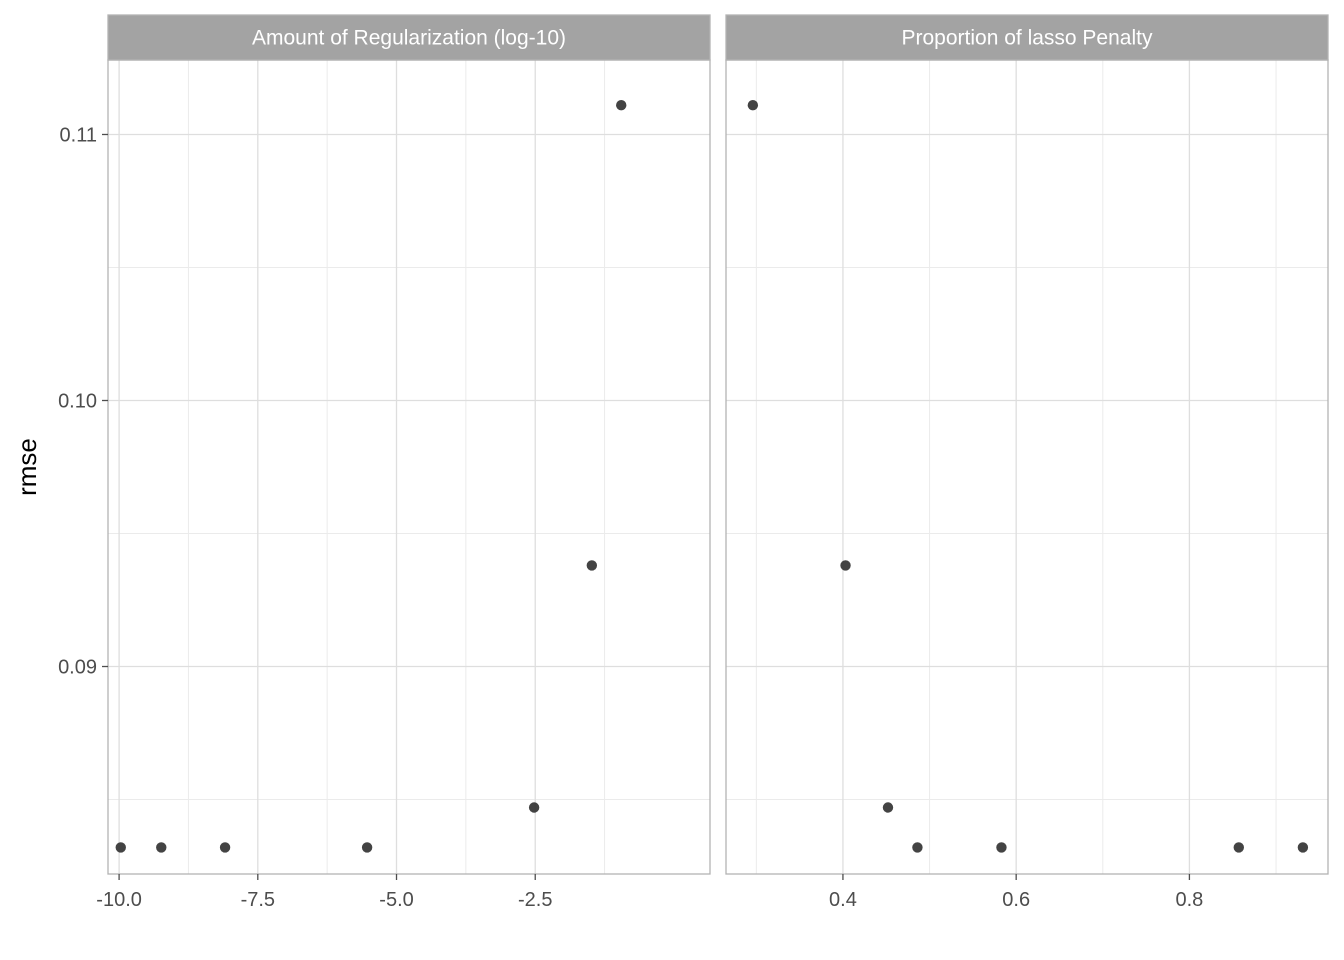  Describe the element at coordinates (78, 135) in the screenshot. I see `y-axis-tick-label: 0.11` at that location.